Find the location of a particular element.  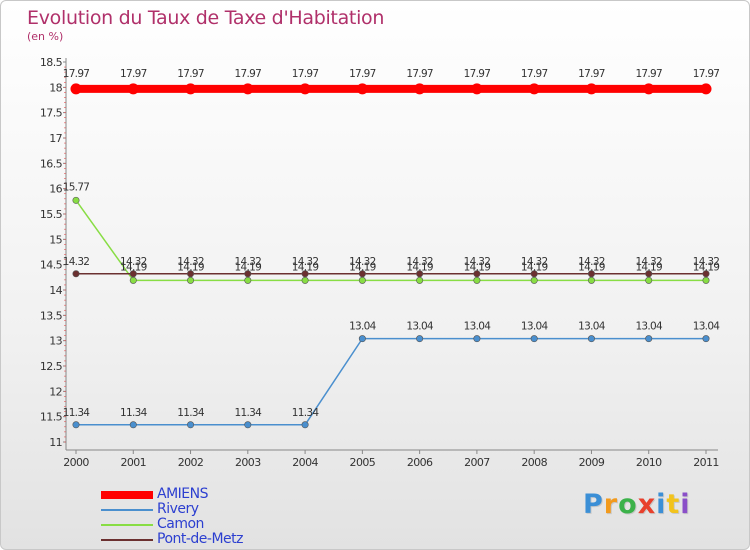

x-tick-label: 2011 is located at coordinates (706, 462).